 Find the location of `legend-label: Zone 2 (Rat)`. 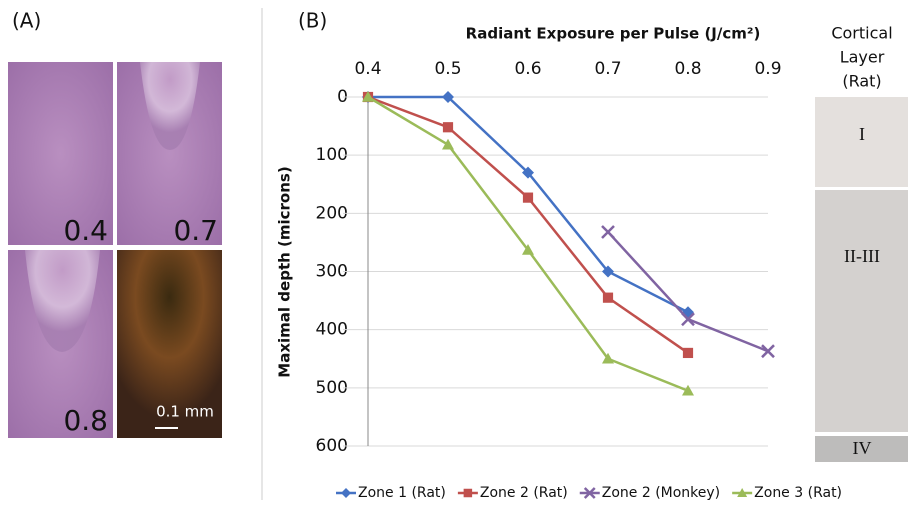

legend-label: Zone 2 (Rat) is located at coordinates (524, 493).